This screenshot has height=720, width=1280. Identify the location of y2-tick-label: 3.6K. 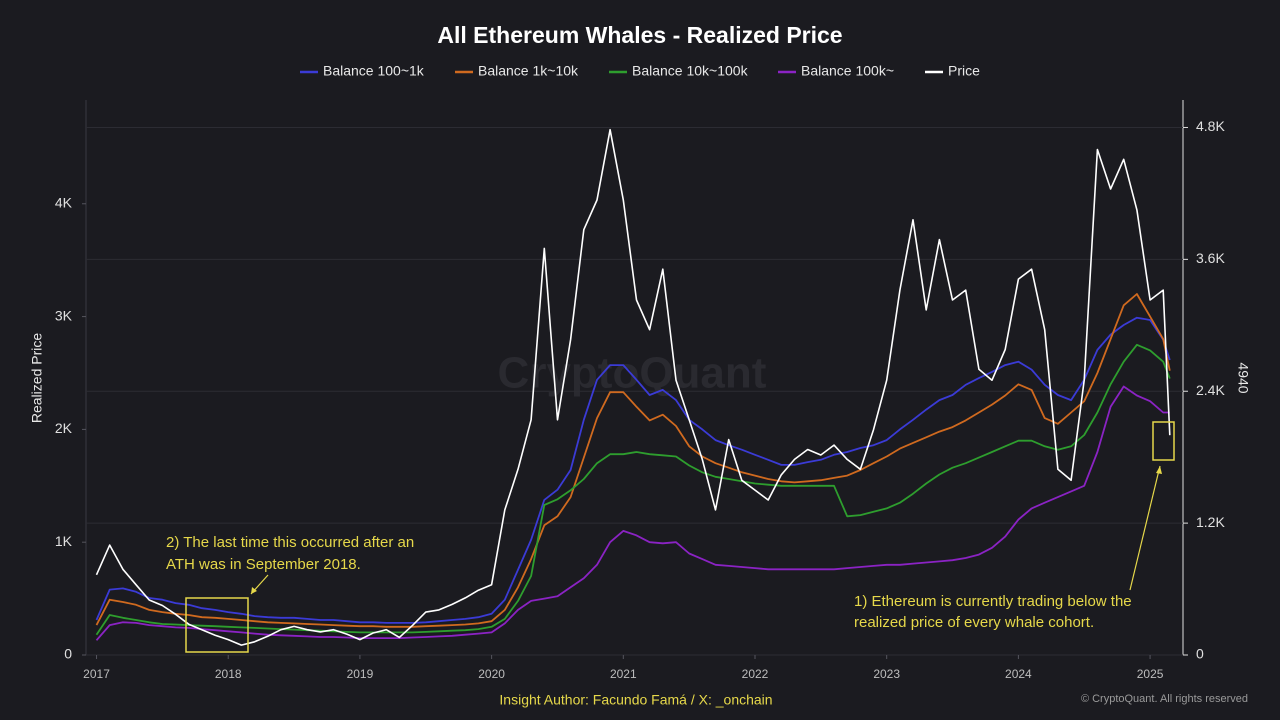
(1210, 258).